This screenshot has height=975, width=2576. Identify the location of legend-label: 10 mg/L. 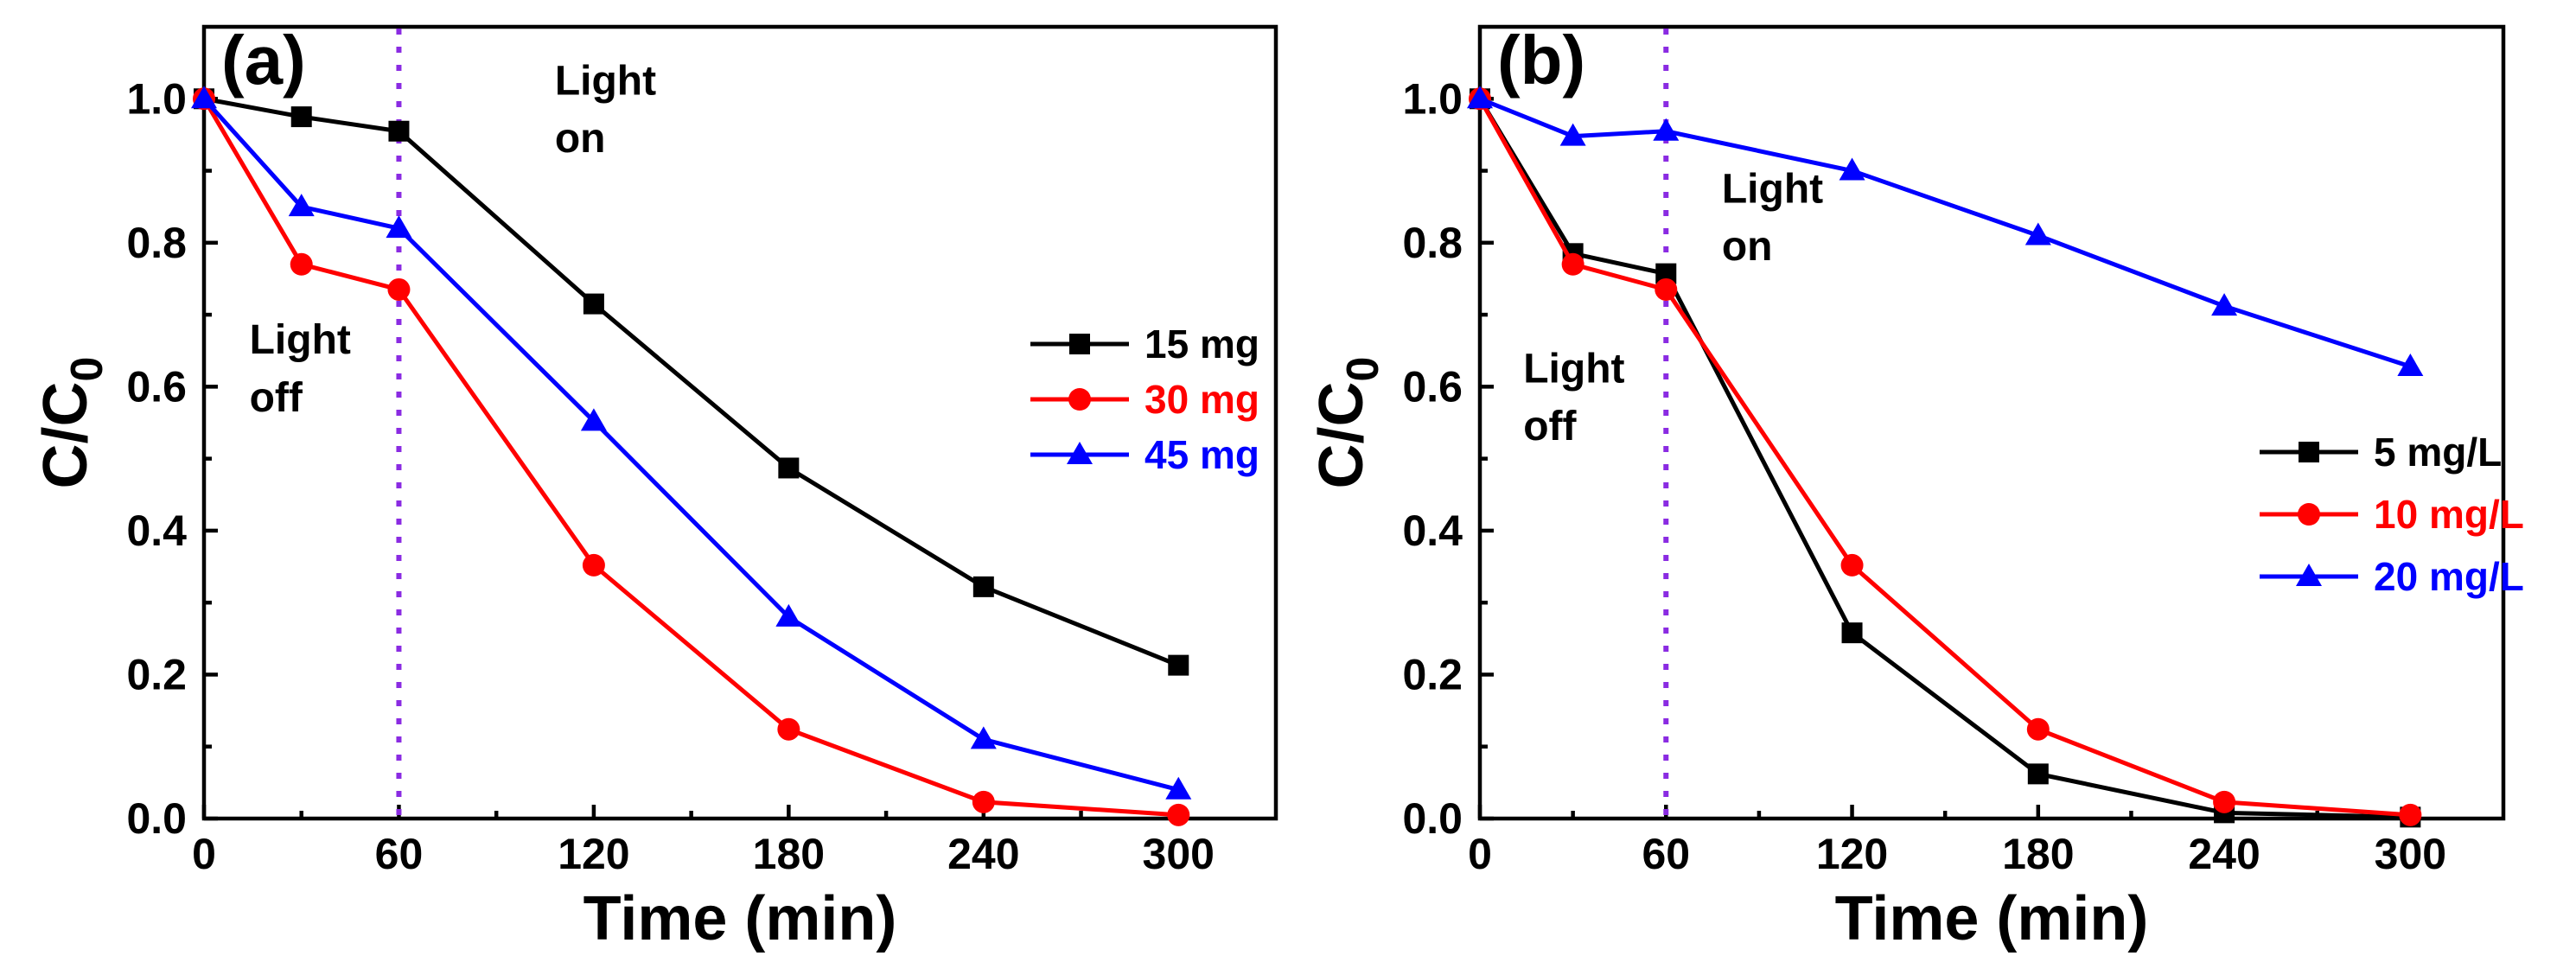
(2449, 514).